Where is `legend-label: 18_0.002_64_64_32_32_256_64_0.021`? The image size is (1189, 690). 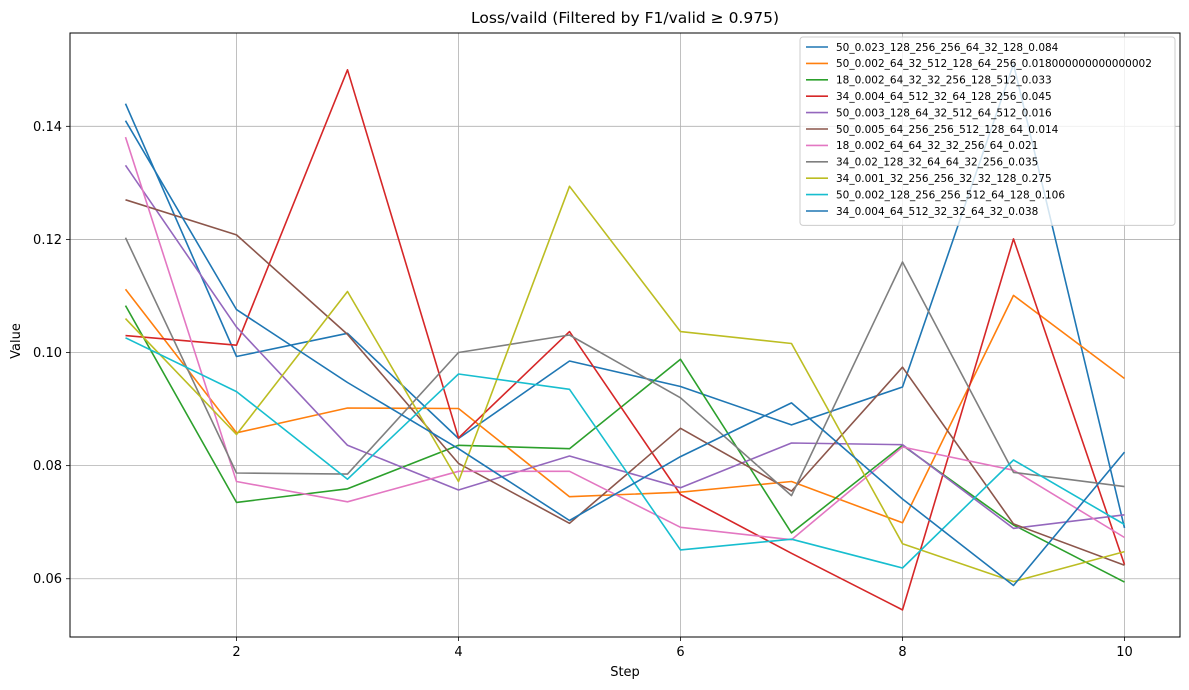 legend-label: 18_0.002_64_64_32_32_256_64_0.021 is located at coordinates (937, 146).